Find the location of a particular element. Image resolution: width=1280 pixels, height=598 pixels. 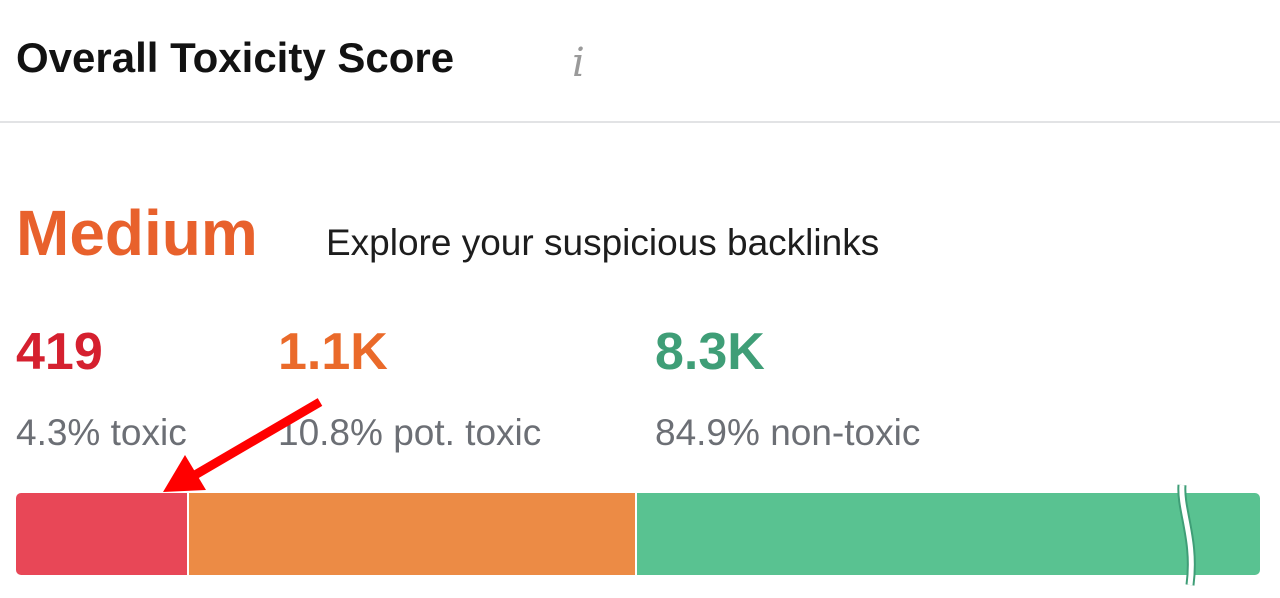

toxic-percent: 4.3% toxic is located at coordinates (101, 432).